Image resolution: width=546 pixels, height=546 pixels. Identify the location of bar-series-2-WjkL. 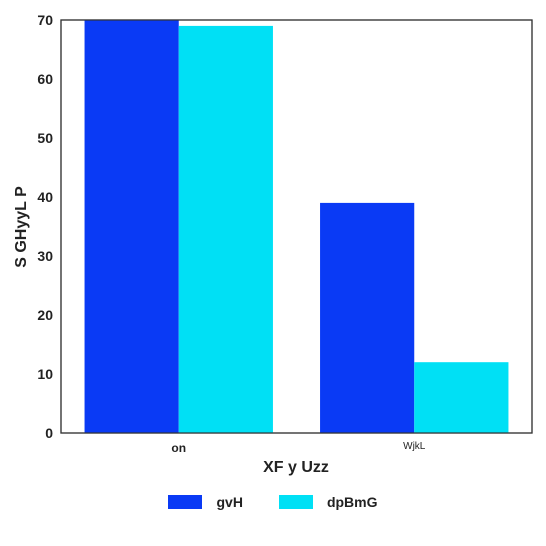
(461, 397).